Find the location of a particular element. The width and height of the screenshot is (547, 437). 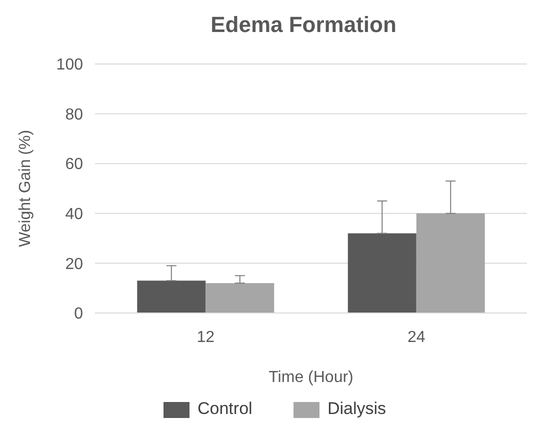

y-tick-label: 40 is located at coordinates (74, 214).